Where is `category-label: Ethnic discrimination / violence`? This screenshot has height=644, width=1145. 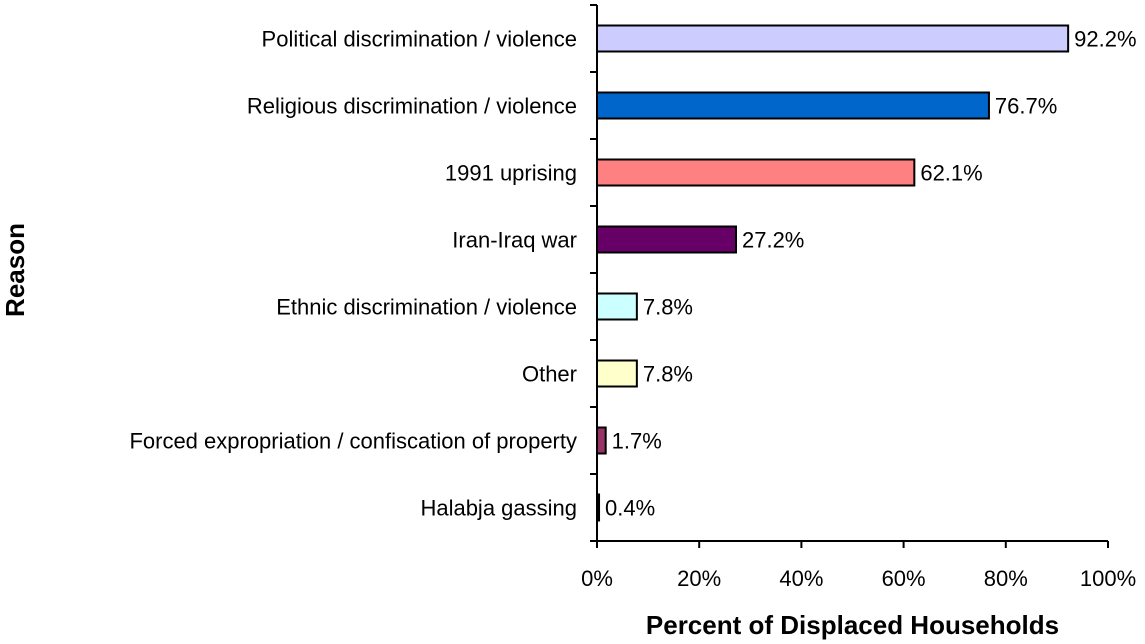
category-label: Ethnic discrimination / violence is located at coordinates (426, 307).